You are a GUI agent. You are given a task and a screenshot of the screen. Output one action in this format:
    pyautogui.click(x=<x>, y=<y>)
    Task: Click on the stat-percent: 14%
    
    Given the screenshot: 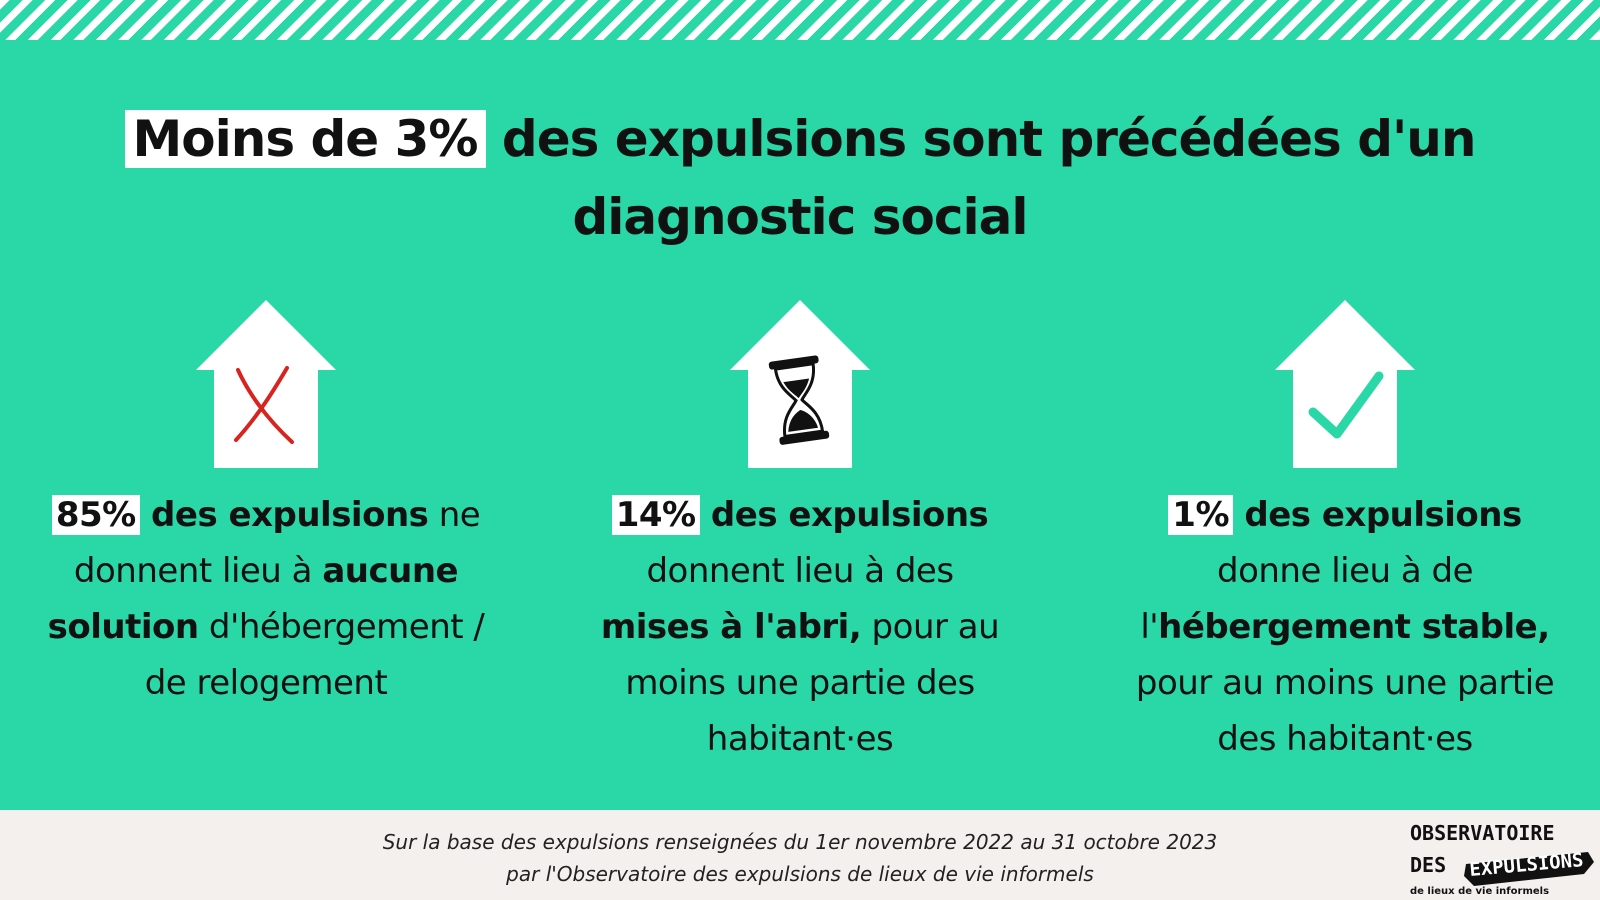 What is the action you would take?
    pyautogui.click(x=655, y=515)
    